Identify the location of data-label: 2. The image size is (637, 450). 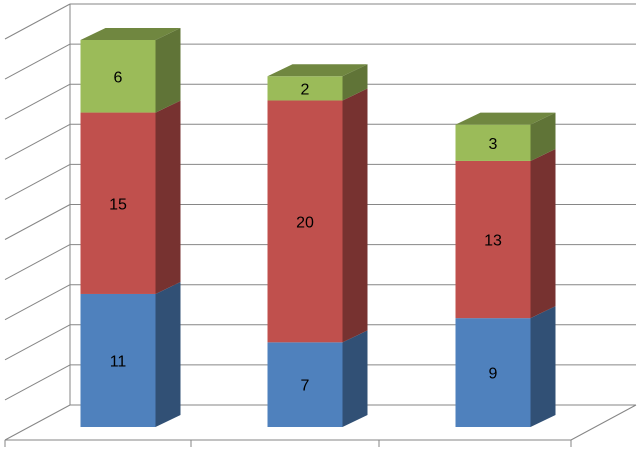
(305, 89).